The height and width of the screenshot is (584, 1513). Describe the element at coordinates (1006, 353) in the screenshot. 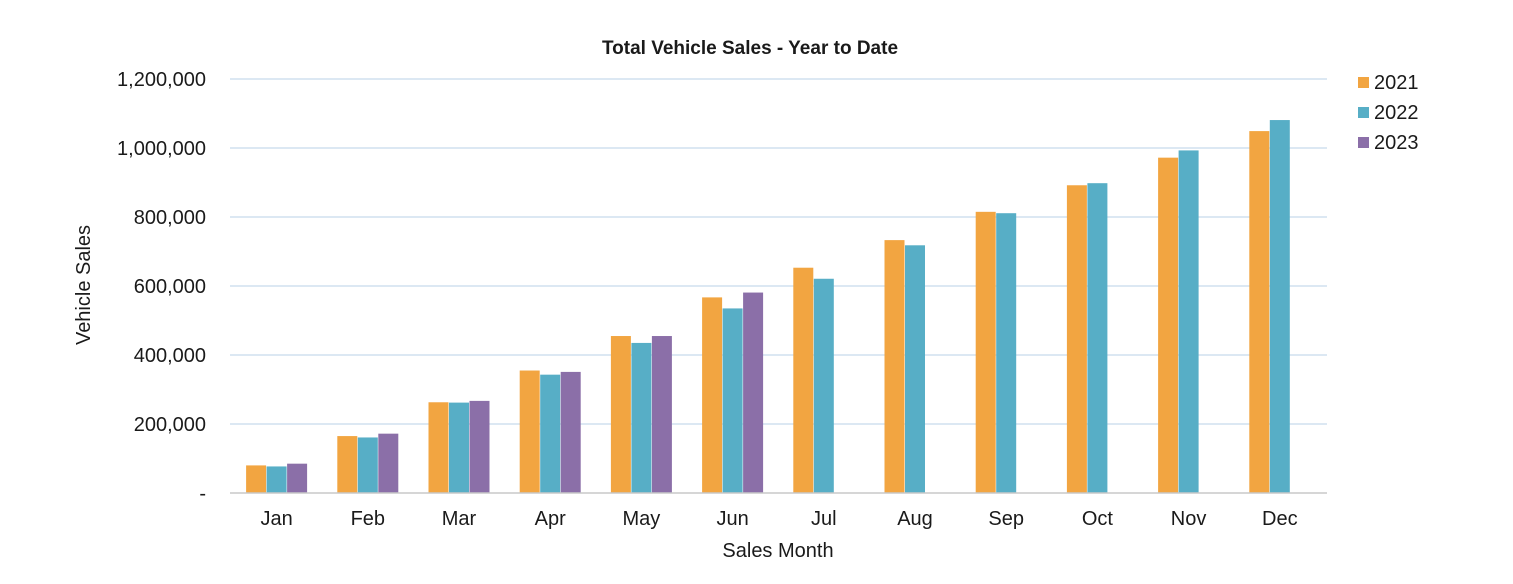

I see `bar-2022-sep` at that location.